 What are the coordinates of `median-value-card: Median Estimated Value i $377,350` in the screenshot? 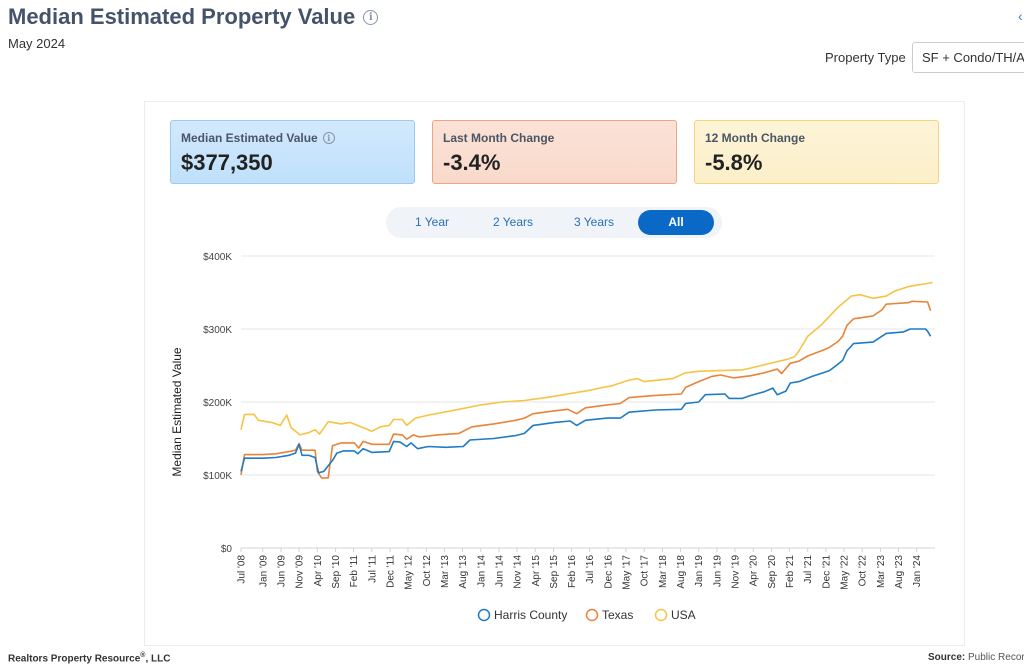 It's located at (292, 152).